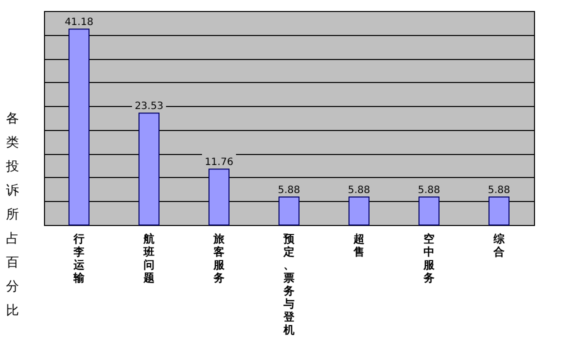 The image size is (563, 362). I want to click on x-tick-label: 航班问题, so click(148, 258).